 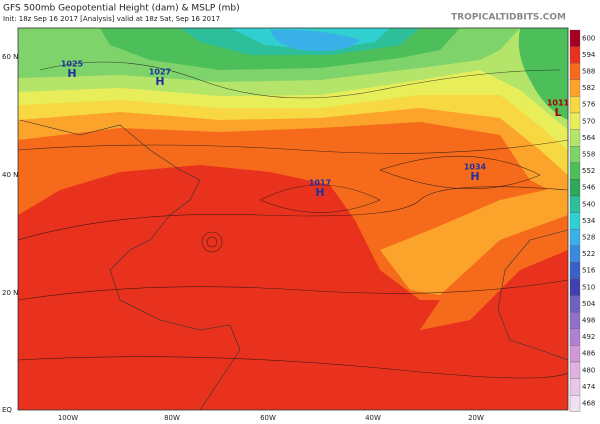 What do you see at coordinates (588, 88) in the screenshot?
I see `colorbar-label: 582` at bounding box center [588, 88].